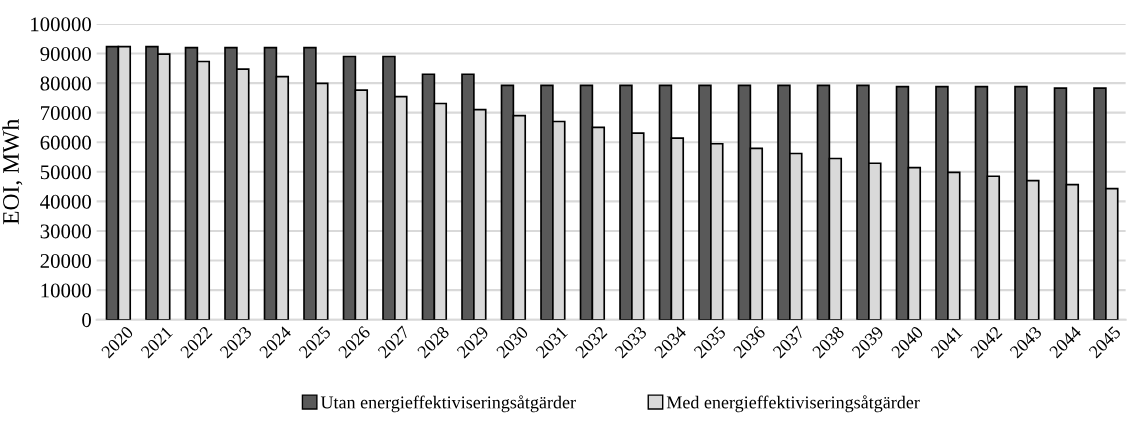 The width and height of the screenshot is (1137, 435). Describe the element at coordinates (65, 260) in the screenshot. I see `y-tick-label: 20000` at that location.